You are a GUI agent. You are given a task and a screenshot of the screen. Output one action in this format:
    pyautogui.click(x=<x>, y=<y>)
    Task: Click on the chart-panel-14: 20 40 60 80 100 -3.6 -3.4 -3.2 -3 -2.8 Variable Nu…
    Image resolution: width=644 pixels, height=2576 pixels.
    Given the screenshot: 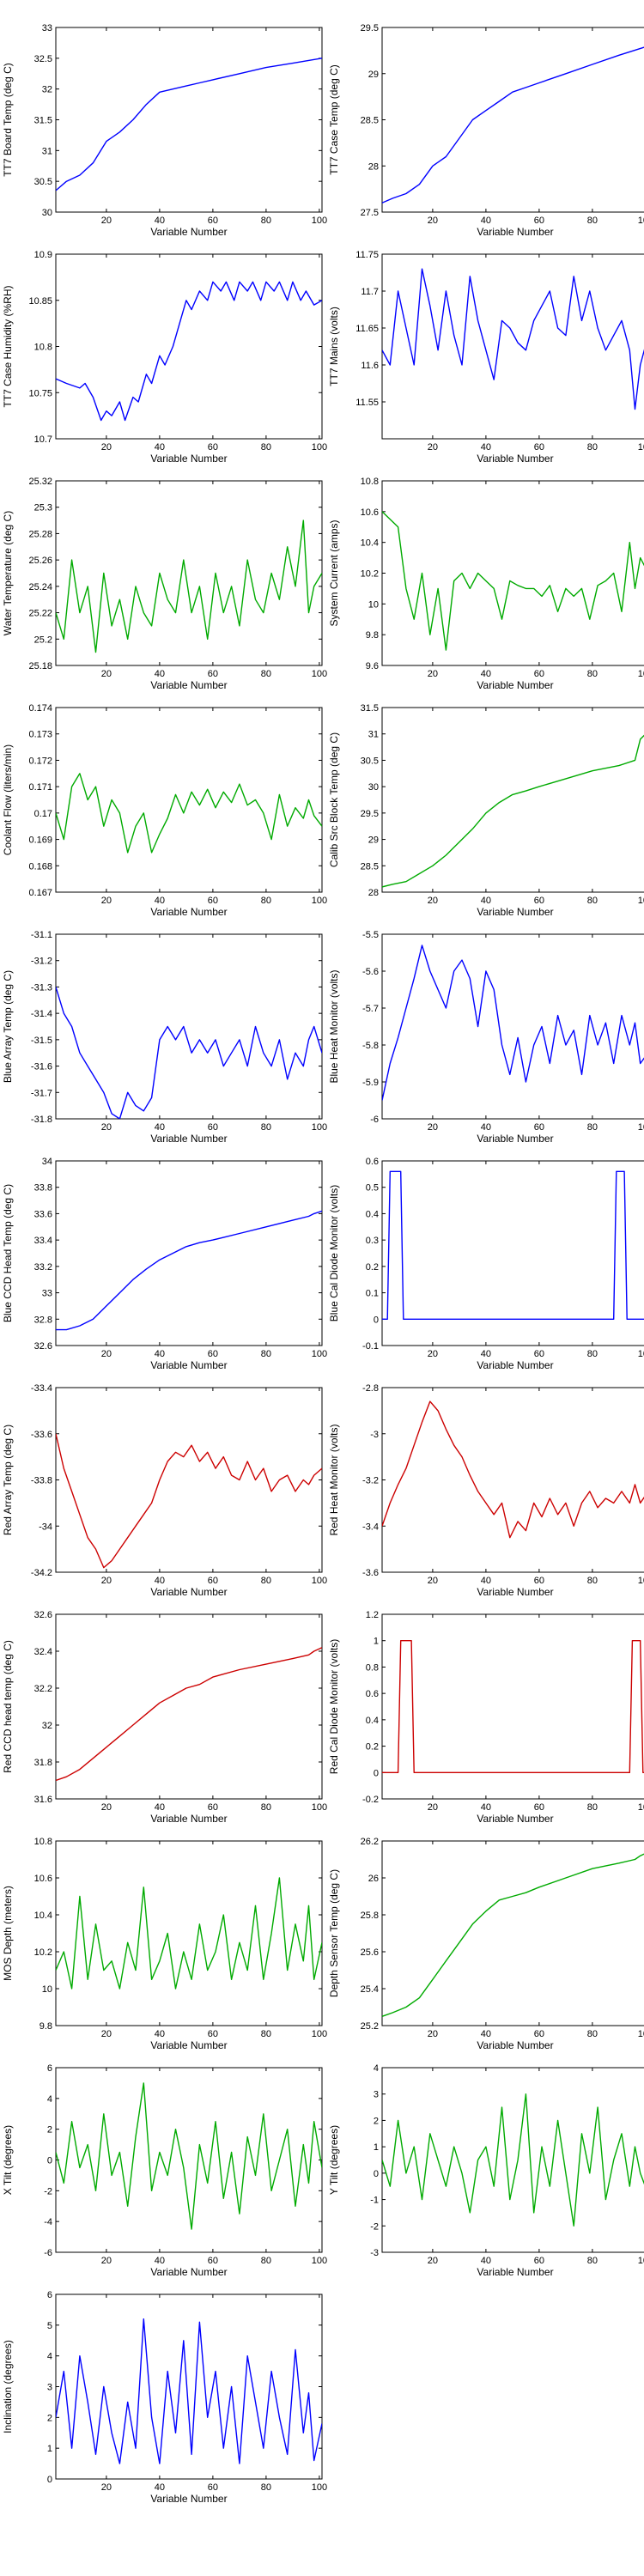 What is the action you would take?
    pyautogui.click(x=486, y=1491)
    